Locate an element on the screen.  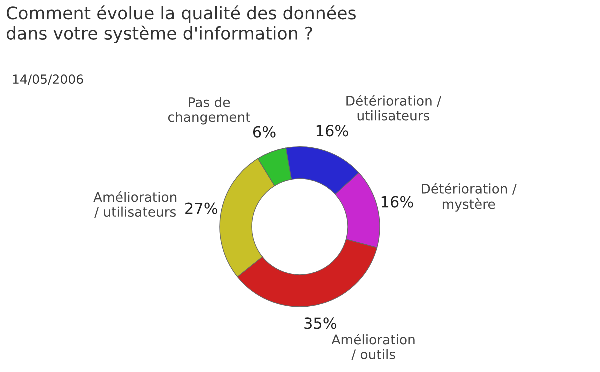
data-label: 35% is located at coordinates (320, 324).